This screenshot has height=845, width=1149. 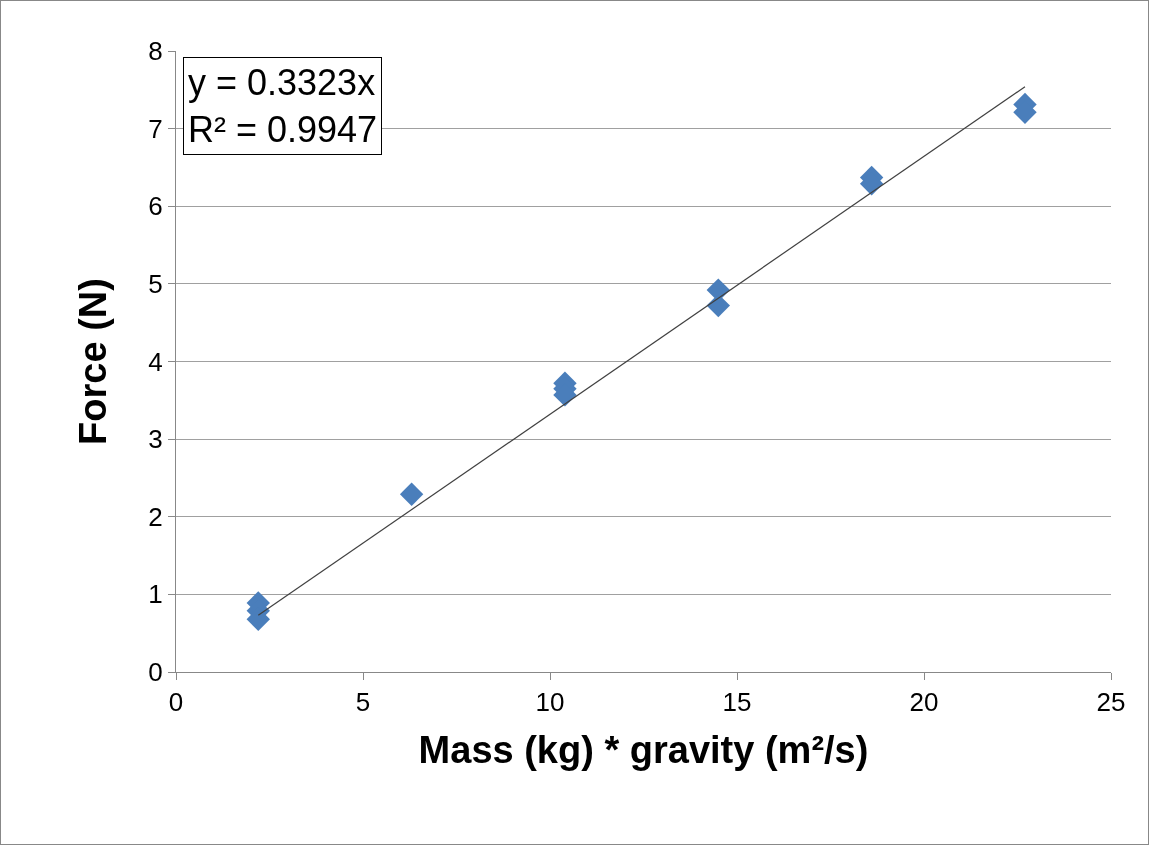 What do you see at coordinates (283, 129) in the screenshot?
I see `annotation: R² = 0.9947` at bounding box center [283, 129].